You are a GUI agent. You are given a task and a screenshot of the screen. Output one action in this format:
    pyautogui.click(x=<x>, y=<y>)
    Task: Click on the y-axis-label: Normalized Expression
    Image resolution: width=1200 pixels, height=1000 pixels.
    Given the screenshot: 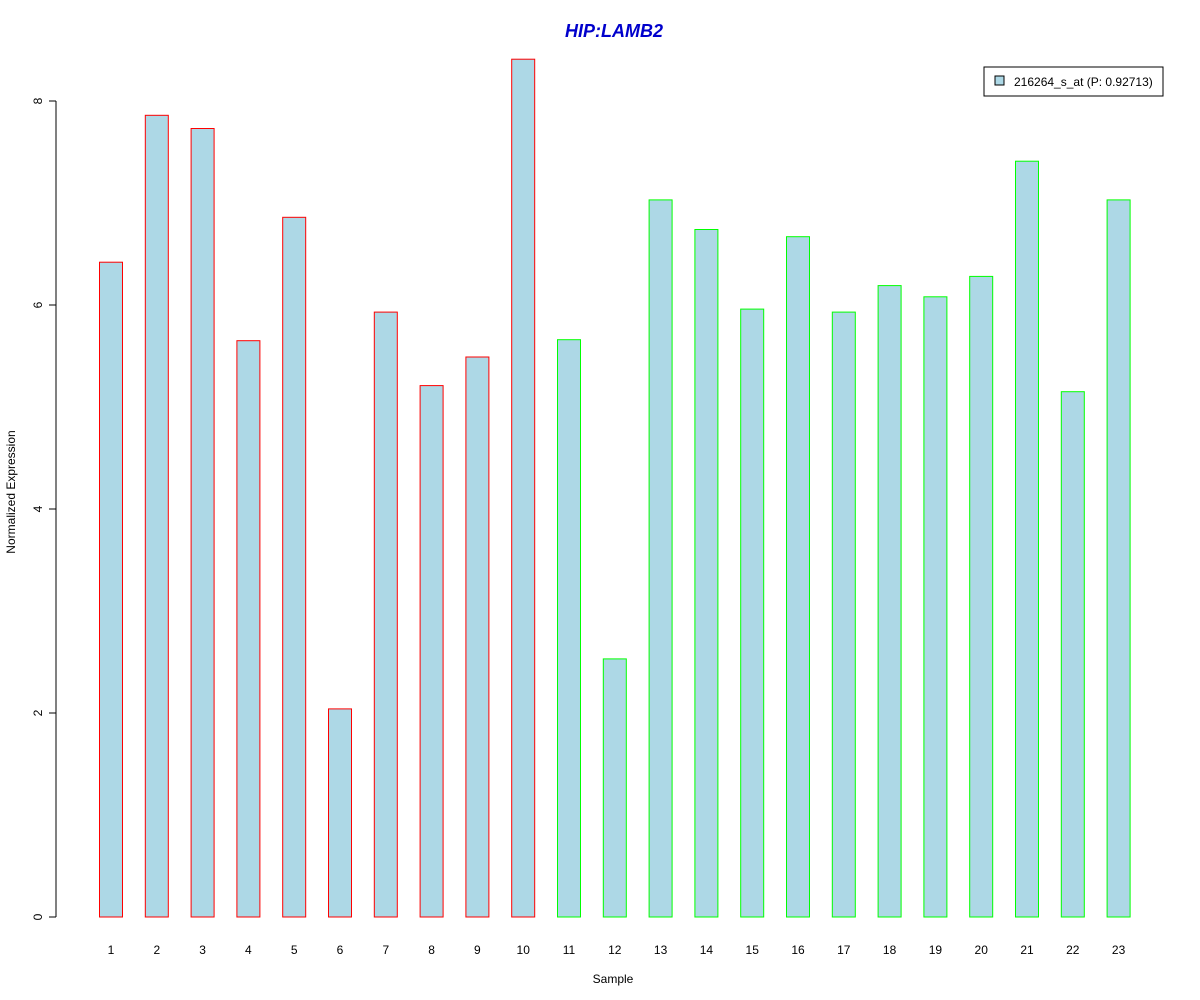 What is the action you would take?
    pyautogui.click(x=11, y=491)
    